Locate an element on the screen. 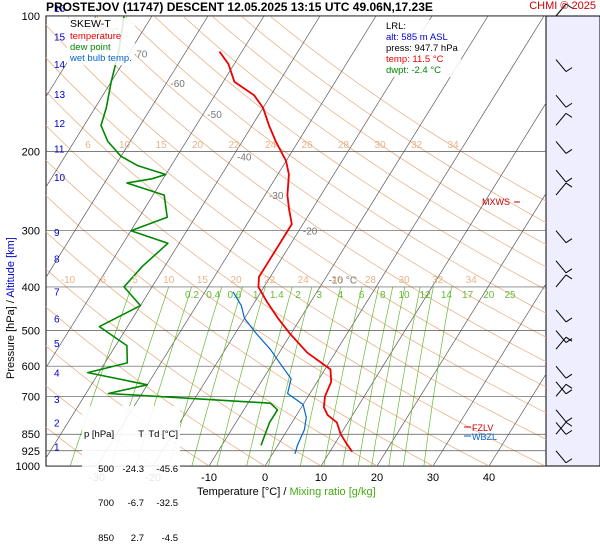 This screenshot has height=556, width=600. mxws-label: MXWS is located at coordinates (496, 202).